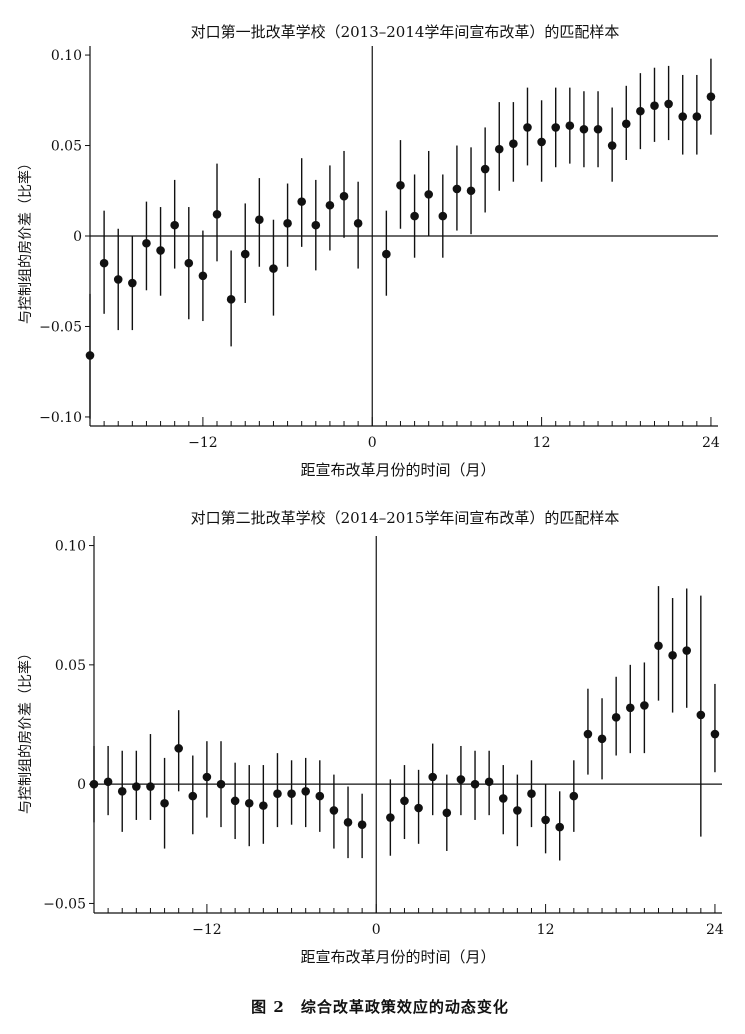 This screenshot has width=745, height=1034. What do you see at coordinates (81, 785) in the screenshot?
I see `chart-2-y-tick-label: 0` at bounding box center [81, 785].